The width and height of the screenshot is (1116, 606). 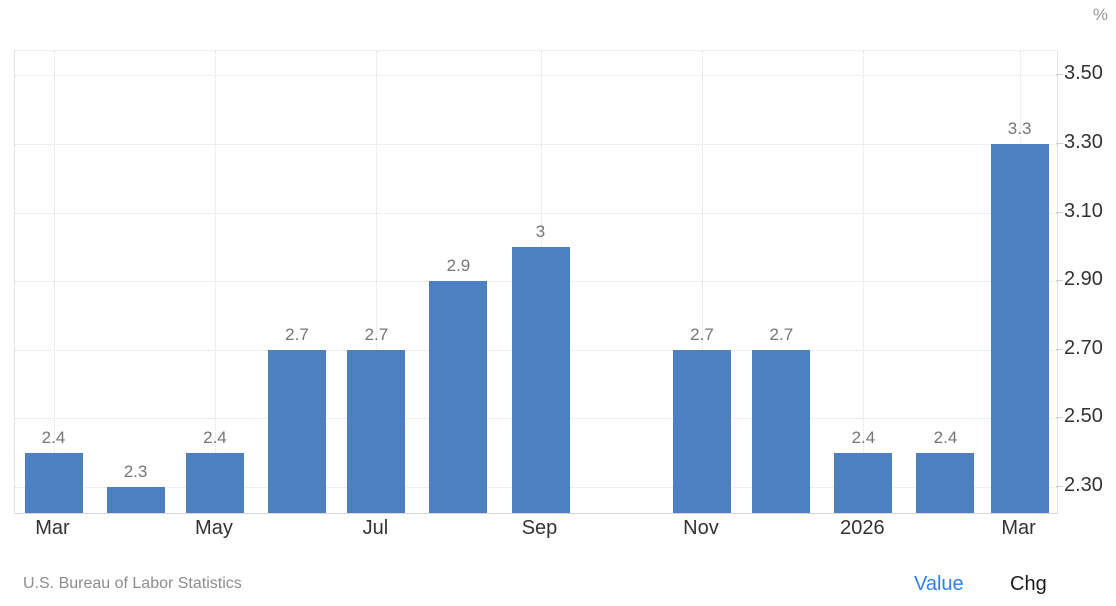 I want to click on bar-value-label: 2.9, so click(x=458, y=266).